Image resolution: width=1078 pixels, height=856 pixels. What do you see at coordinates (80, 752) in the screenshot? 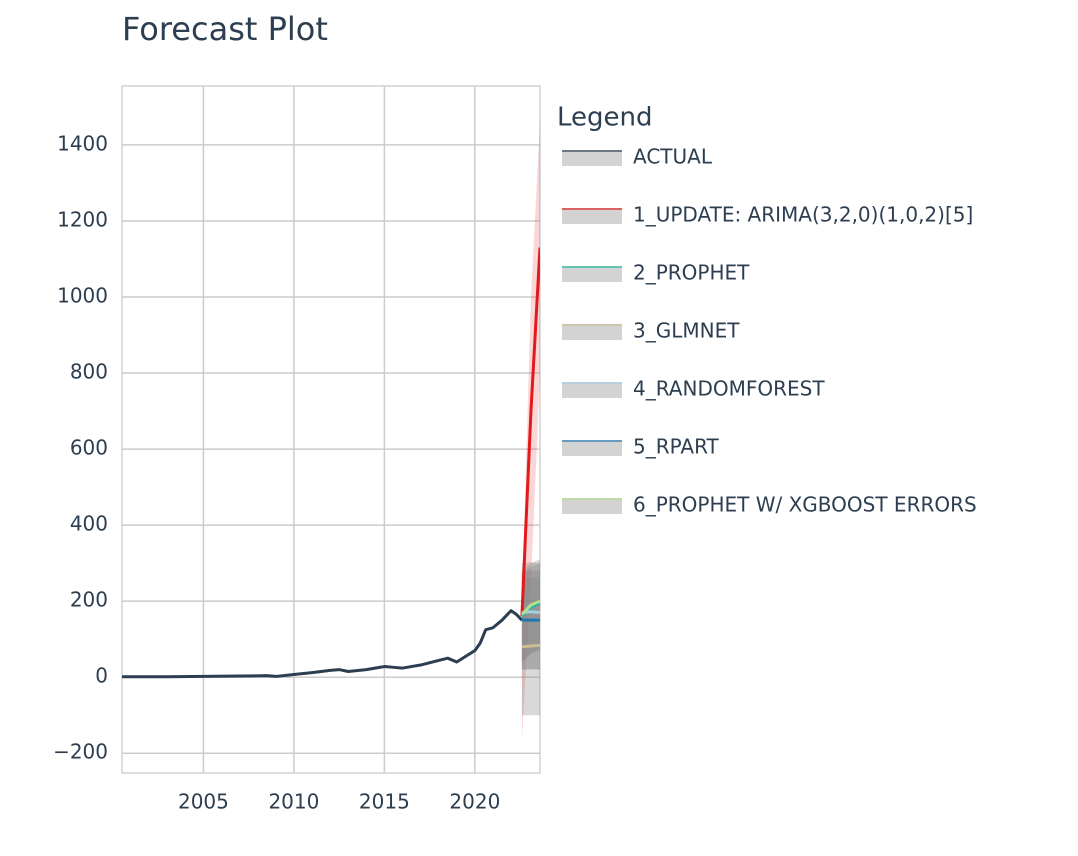
I see `y-tick-label: −200` at bounding box center [80, 752].